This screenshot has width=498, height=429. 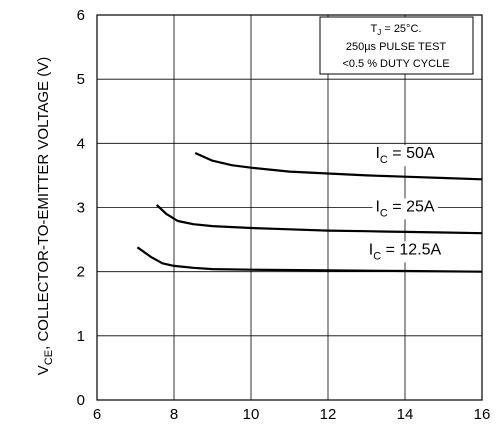 What do you see at coordinates (81, 143) in the screenshot?
I see `y-tick-label: 4` at bounding box center [81, 143].